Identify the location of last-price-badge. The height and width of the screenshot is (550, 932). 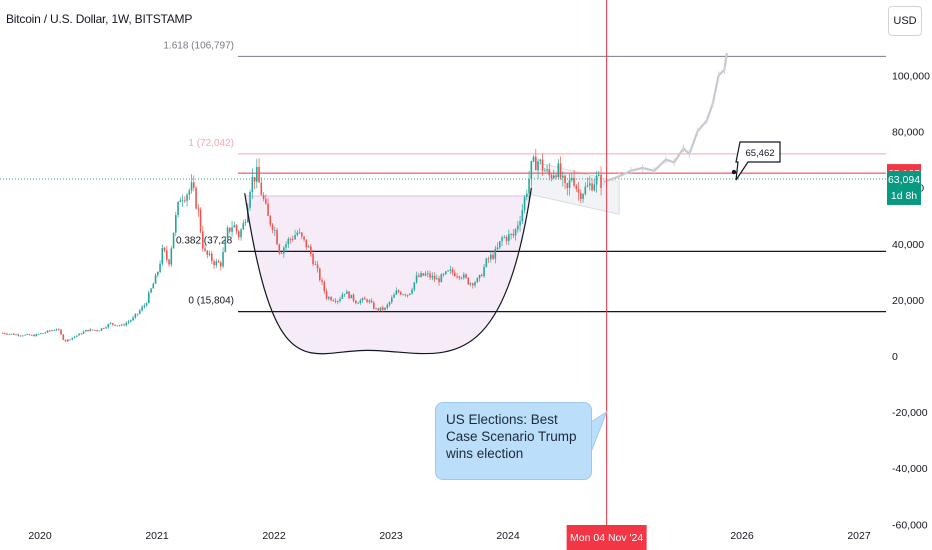
(904, 187).